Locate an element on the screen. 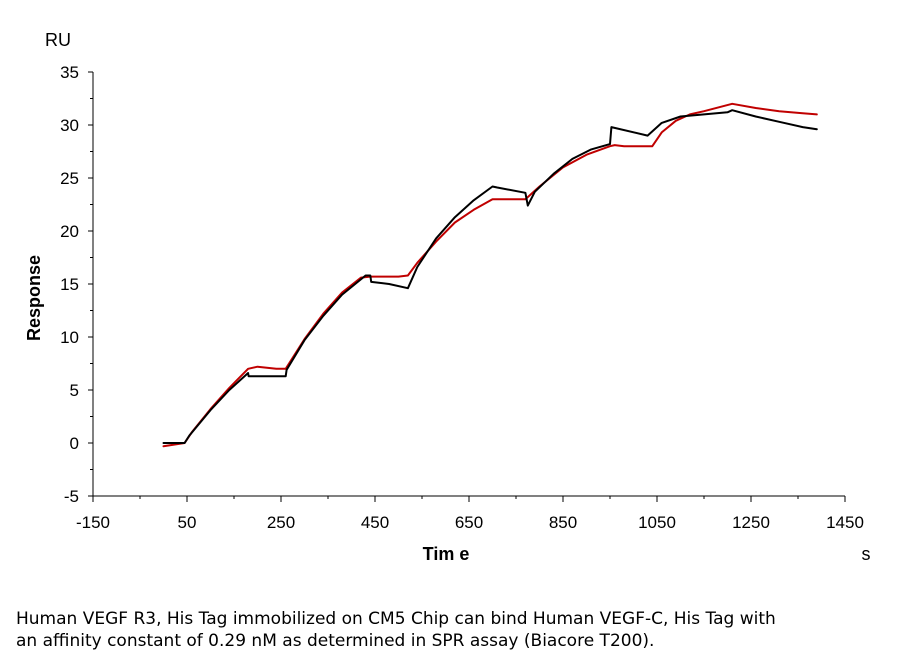  y-tick-label: 25 is located at coordinates (69, 178).